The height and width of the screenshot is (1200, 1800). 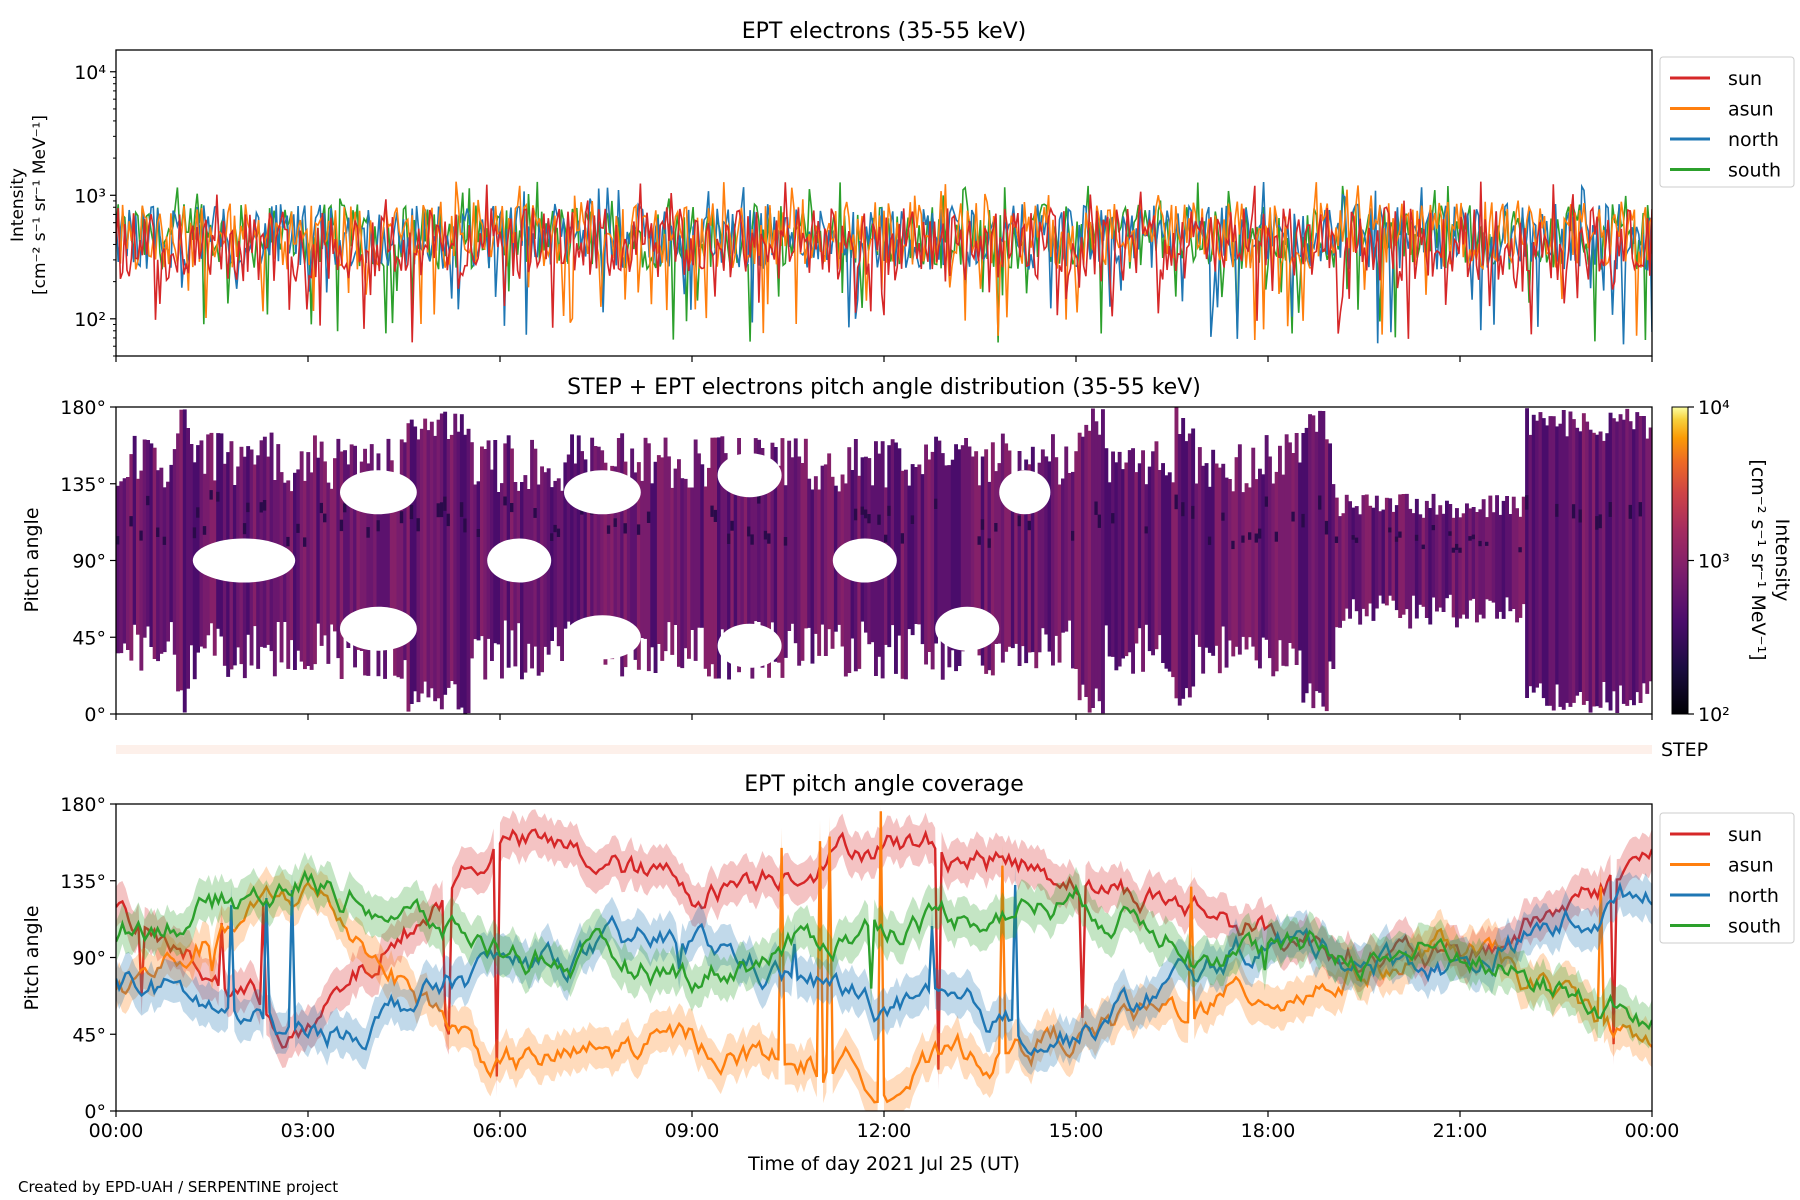 What do you see at coordinates (1025, 492) in the screenshot?
I see `coverage-gap` at bounding box center [1025, 492].